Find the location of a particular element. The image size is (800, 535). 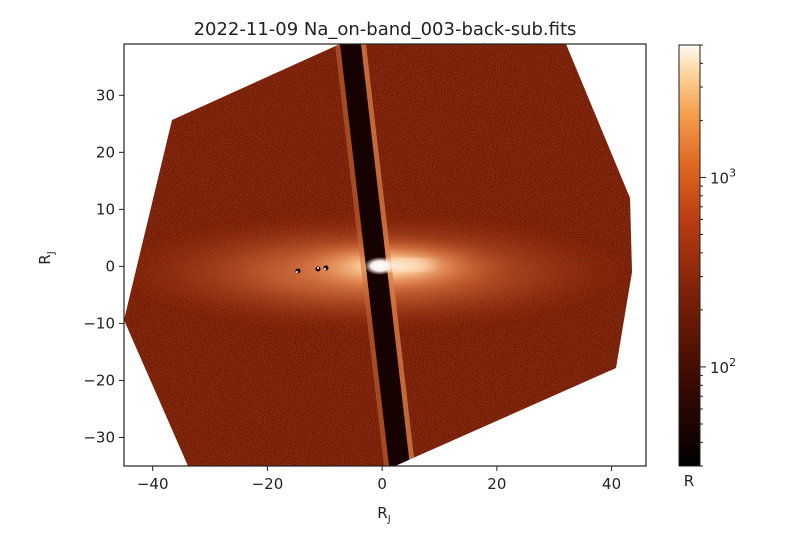

emission-tail is located at coordinates (408, 265).